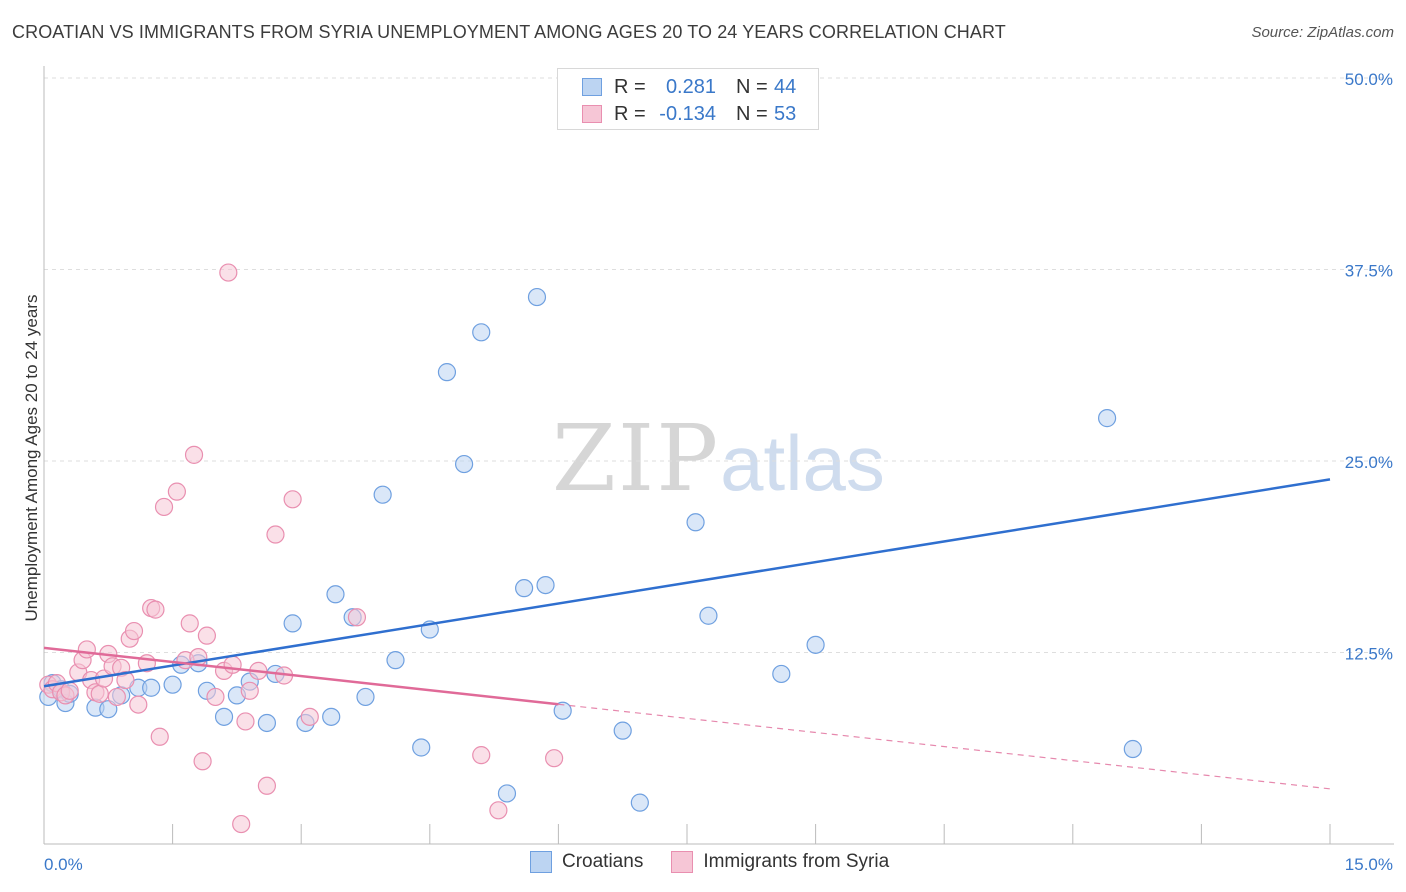  I want to click on legend-r-value-croatians: 0.281, so click(690, 86).